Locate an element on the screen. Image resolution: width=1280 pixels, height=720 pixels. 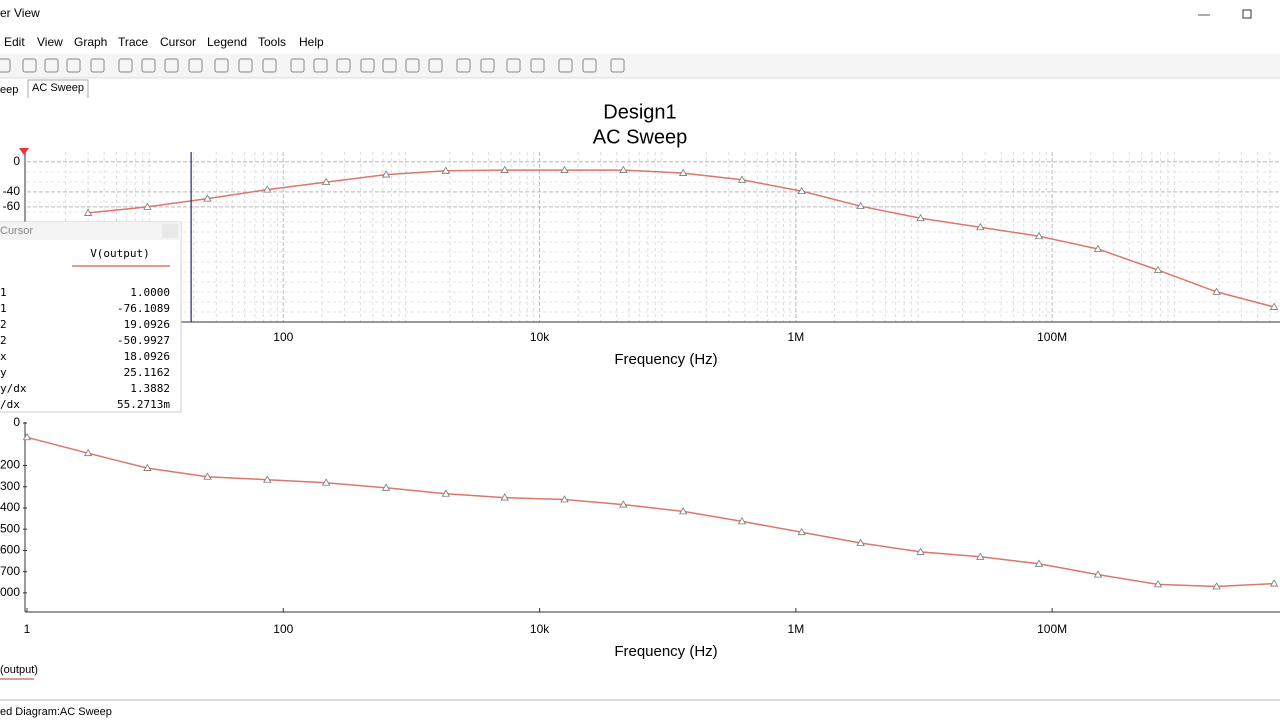
cursor-row-value: 55.2713m is located at coordinates (143, 404).